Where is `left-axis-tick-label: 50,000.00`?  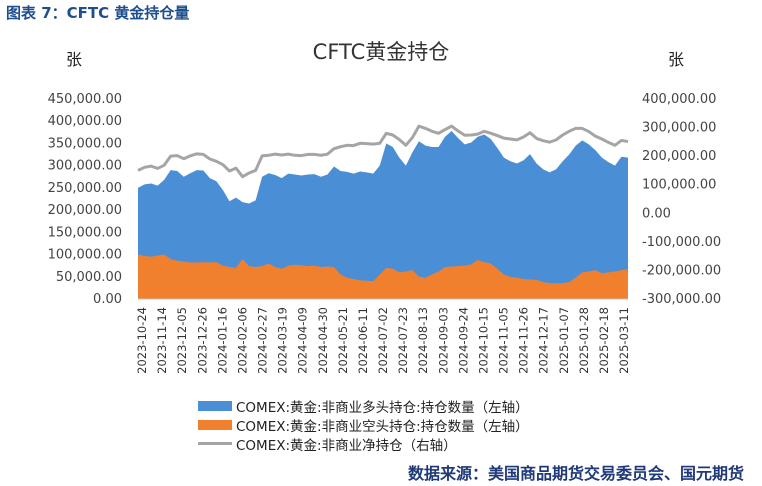 left-axis-tick-label: 50,000.00 is located at coordinates (89, 277).